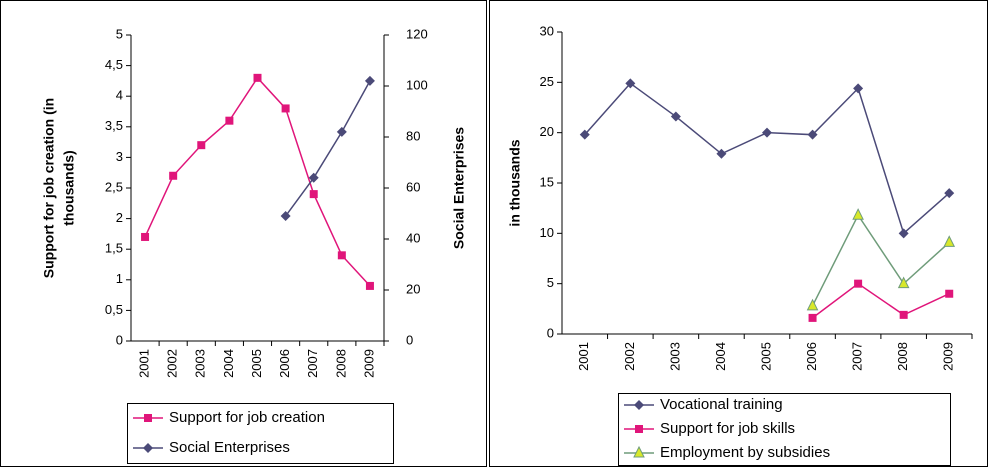 The image size is (989, 467). What do you see at coordinates (119, 217) in the screenshot?
I see `y-tick-label: 2` at bounding box center [119, 217].